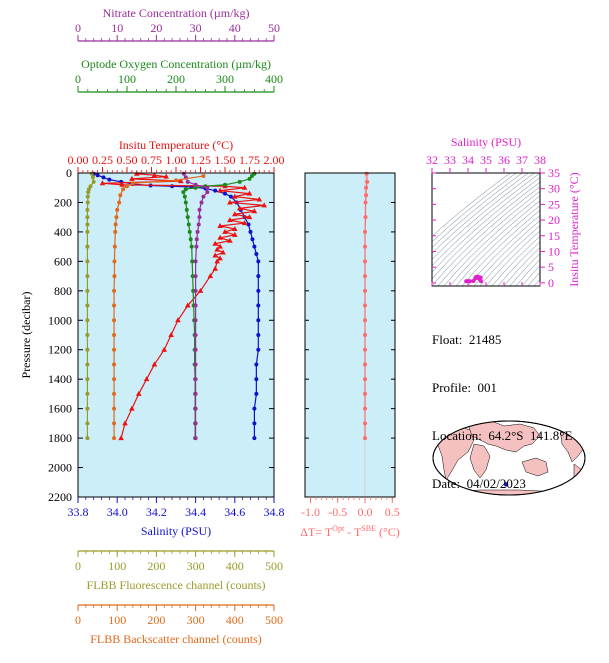 The width and height of the screenshot is (609, 663). What do you see at coordinates (551, 283) in the screenshot?
I see `ts-y-tick-label: 0` at bounding box center [551, 283].